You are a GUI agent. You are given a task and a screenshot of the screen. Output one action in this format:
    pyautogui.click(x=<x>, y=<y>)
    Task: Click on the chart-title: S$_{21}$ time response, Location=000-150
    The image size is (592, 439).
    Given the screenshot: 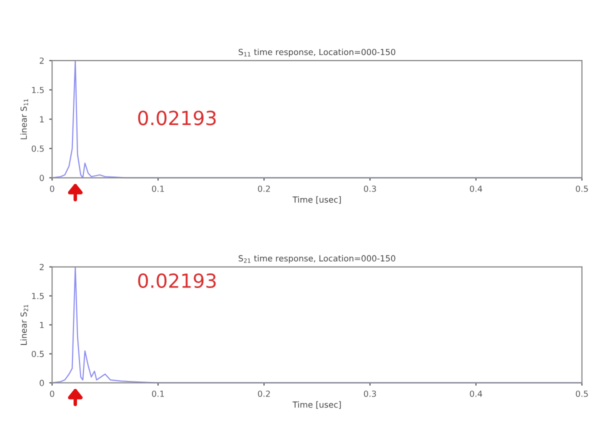 What is the action you would take?
    pyautogui.click(x=317, y=259)
    